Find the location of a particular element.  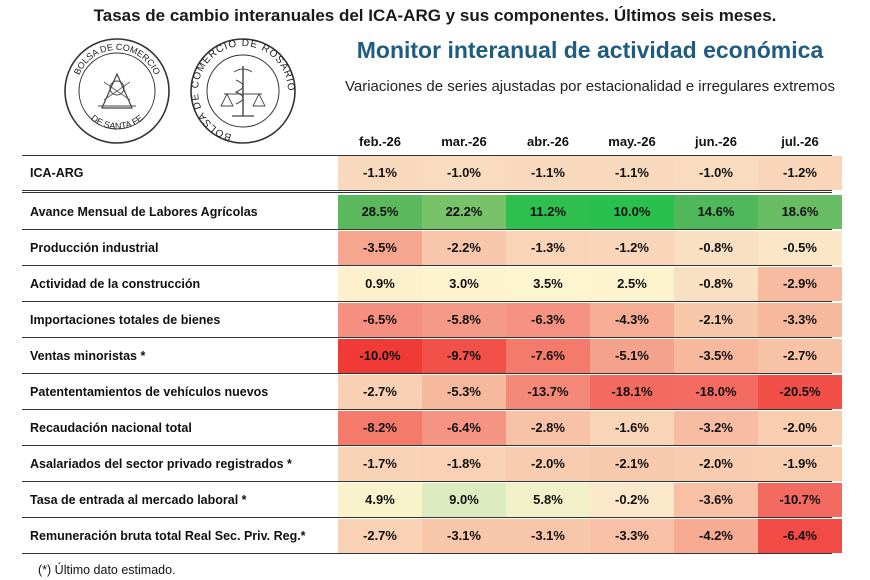

table-cell: -4.2% is located at coordinates (716, 536).